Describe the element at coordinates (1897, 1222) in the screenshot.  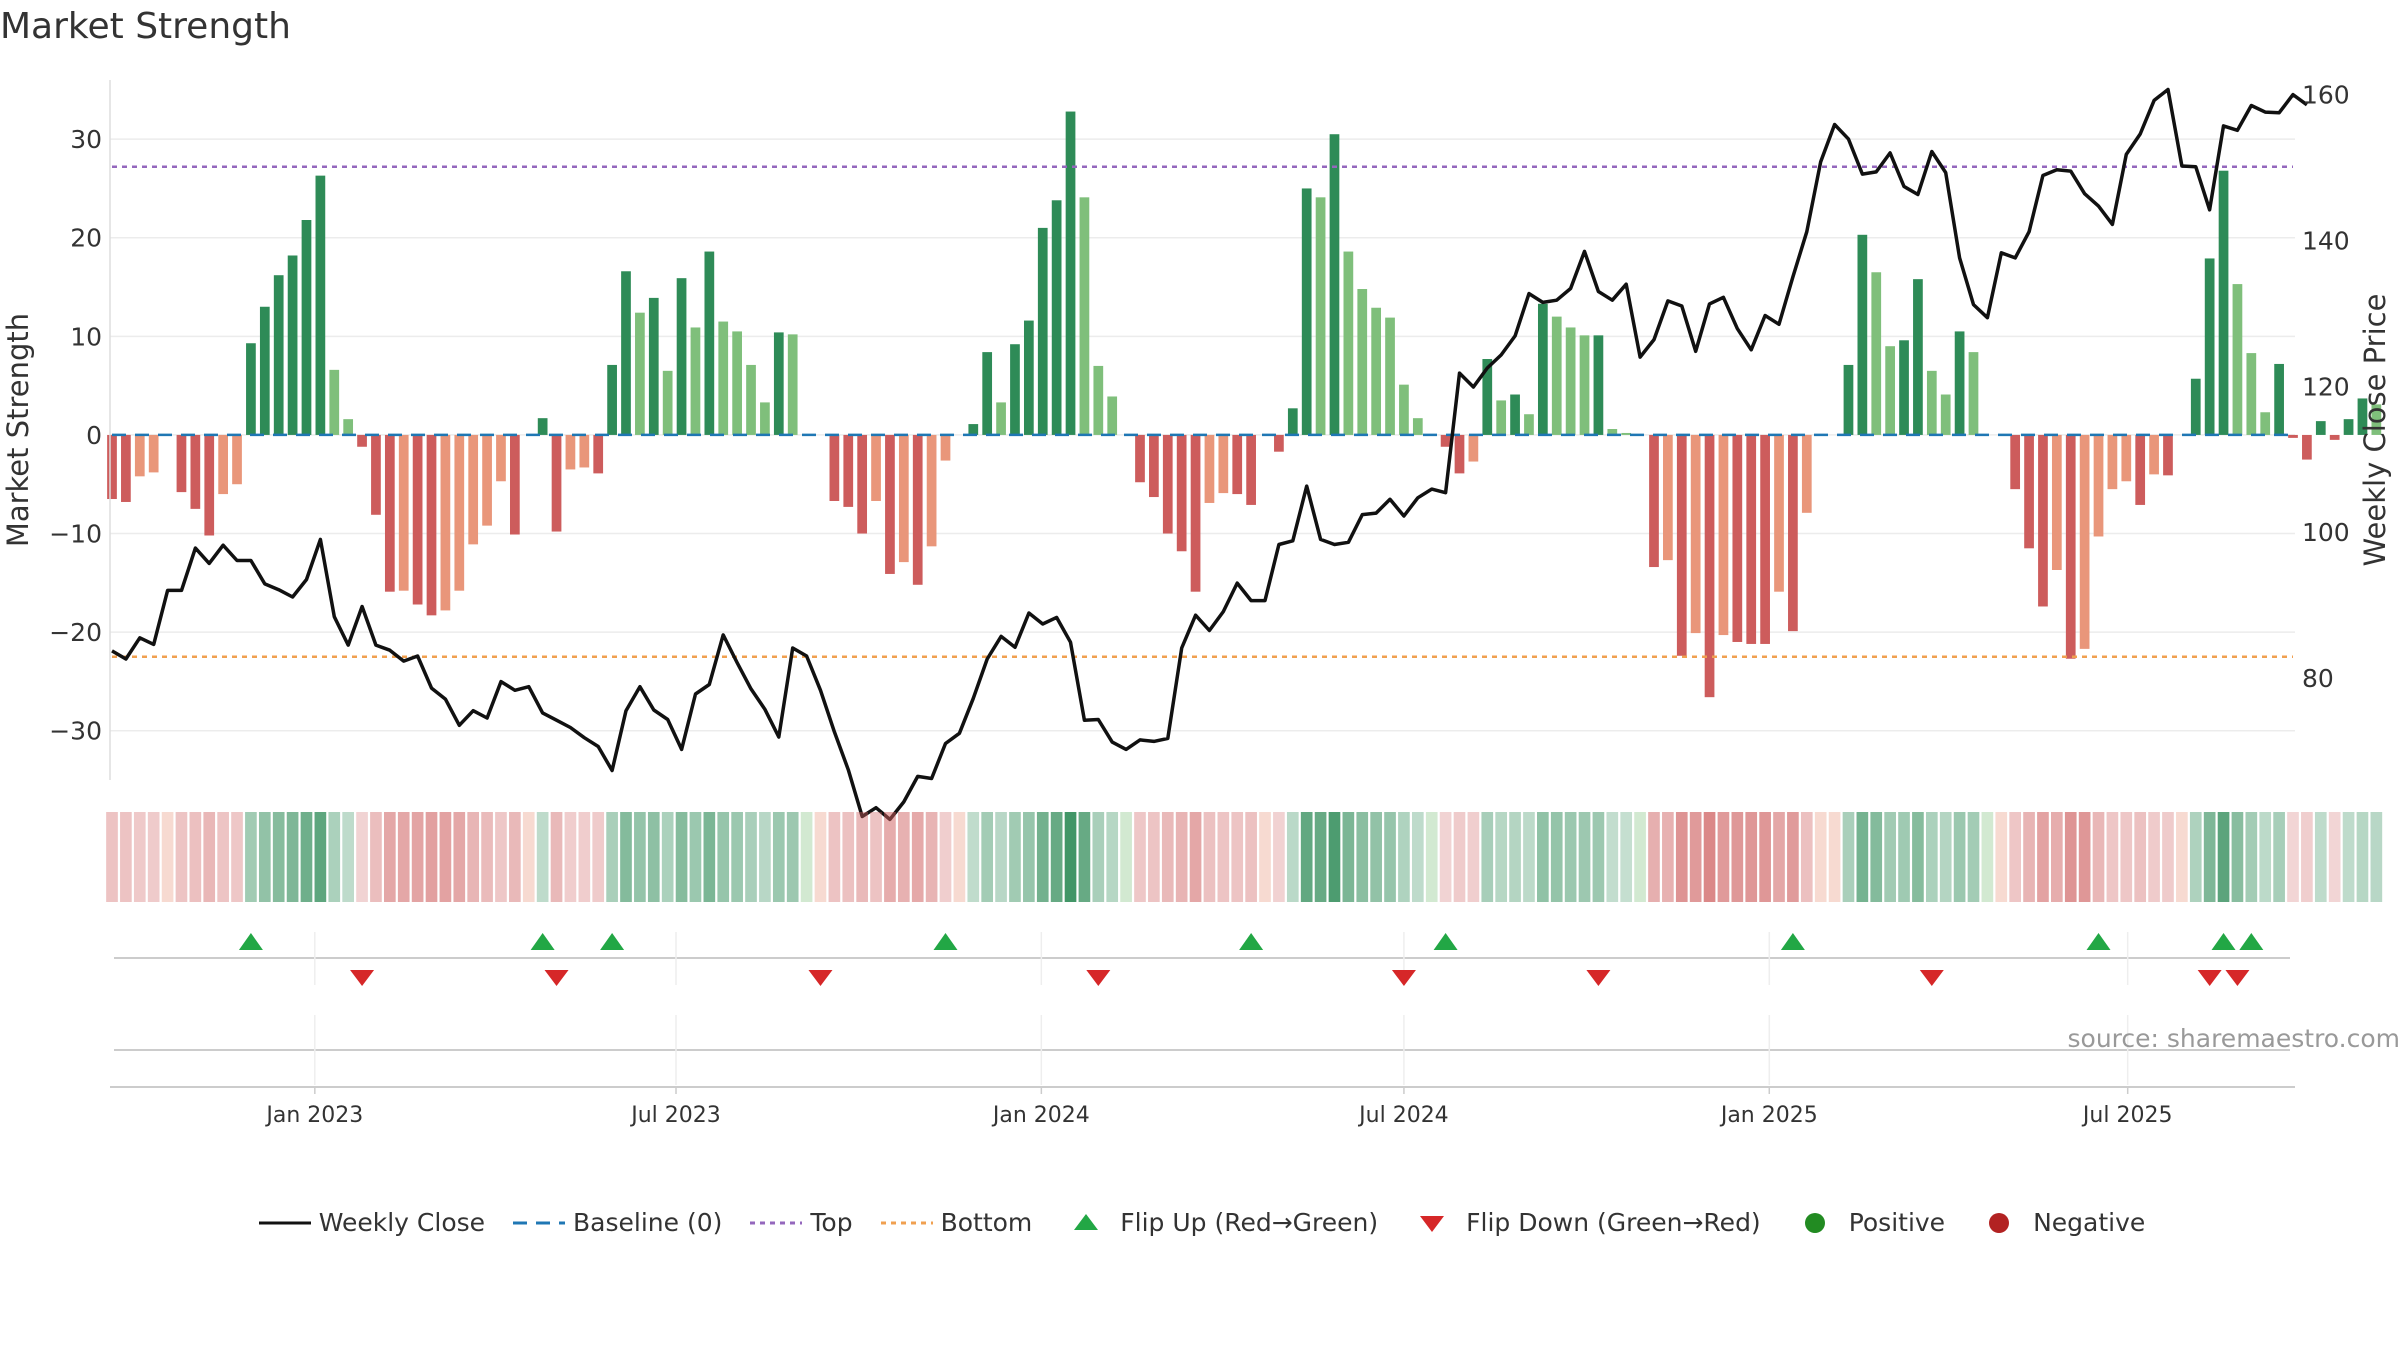
I see `legend-label: Positive` at that location.